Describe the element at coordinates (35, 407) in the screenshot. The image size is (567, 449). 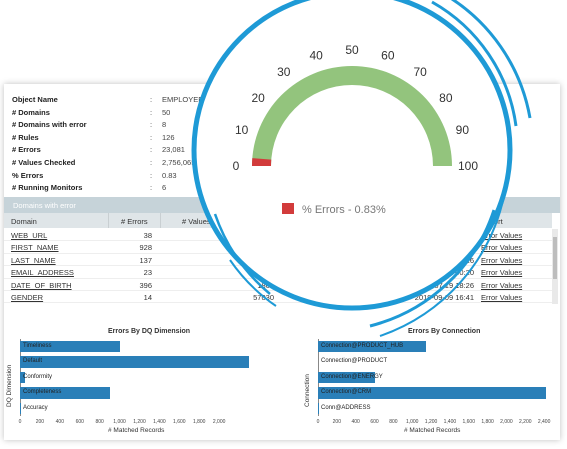
I see `bar-category-label: Accuracy` at that location.